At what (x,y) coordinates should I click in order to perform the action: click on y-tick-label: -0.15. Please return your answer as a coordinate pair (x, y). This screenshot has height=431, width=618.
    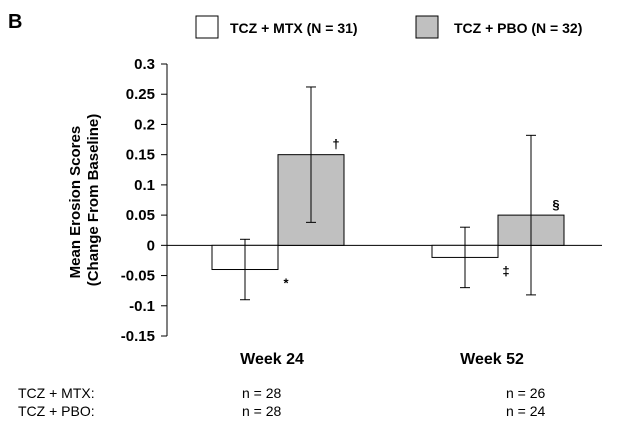
    Looking at the image, I should click on (138, 336).